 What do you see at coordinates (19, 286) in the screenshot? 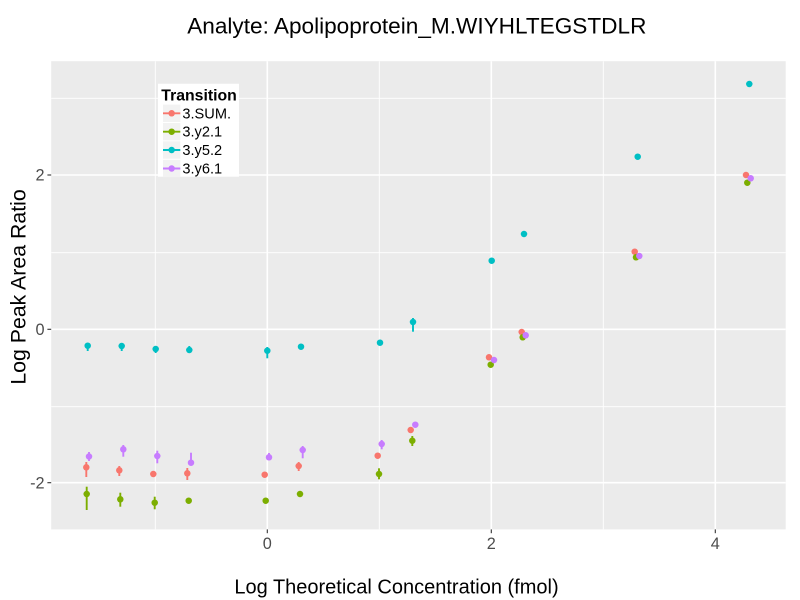
I see `svg-text: Log Peak Area Ratio` at bounding box center [19, 286].